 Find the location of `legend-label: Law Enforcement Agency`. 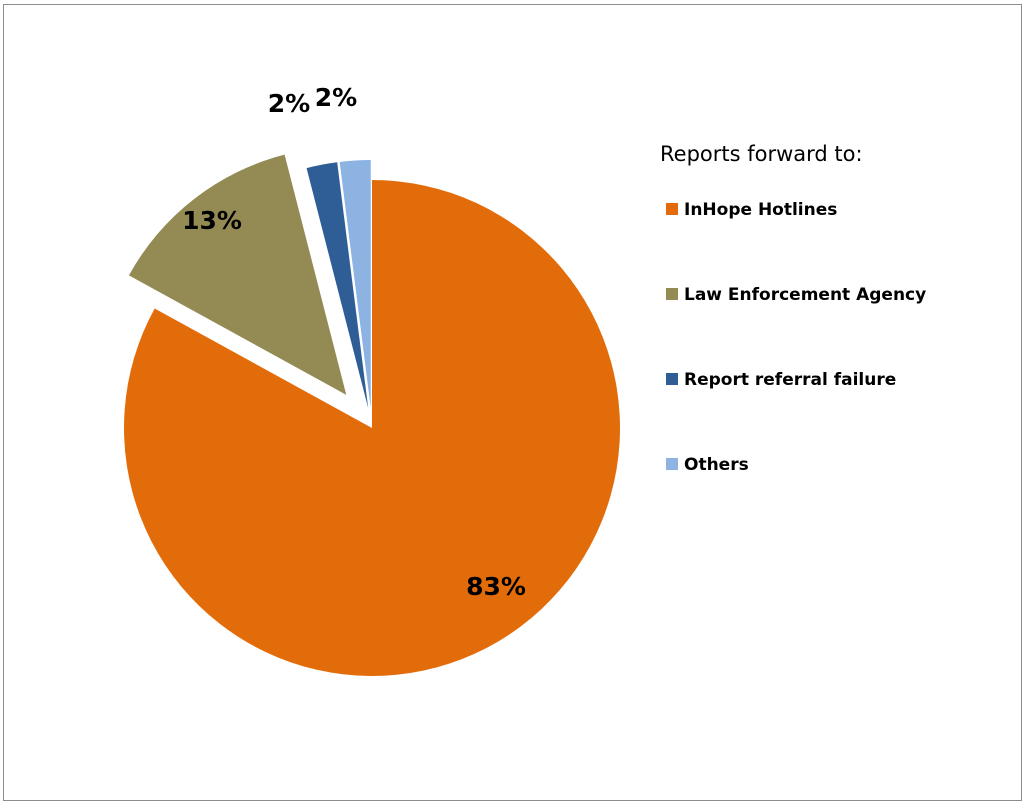

legend-label: Law Enforcement Agency is located at coordinates (805, 295).